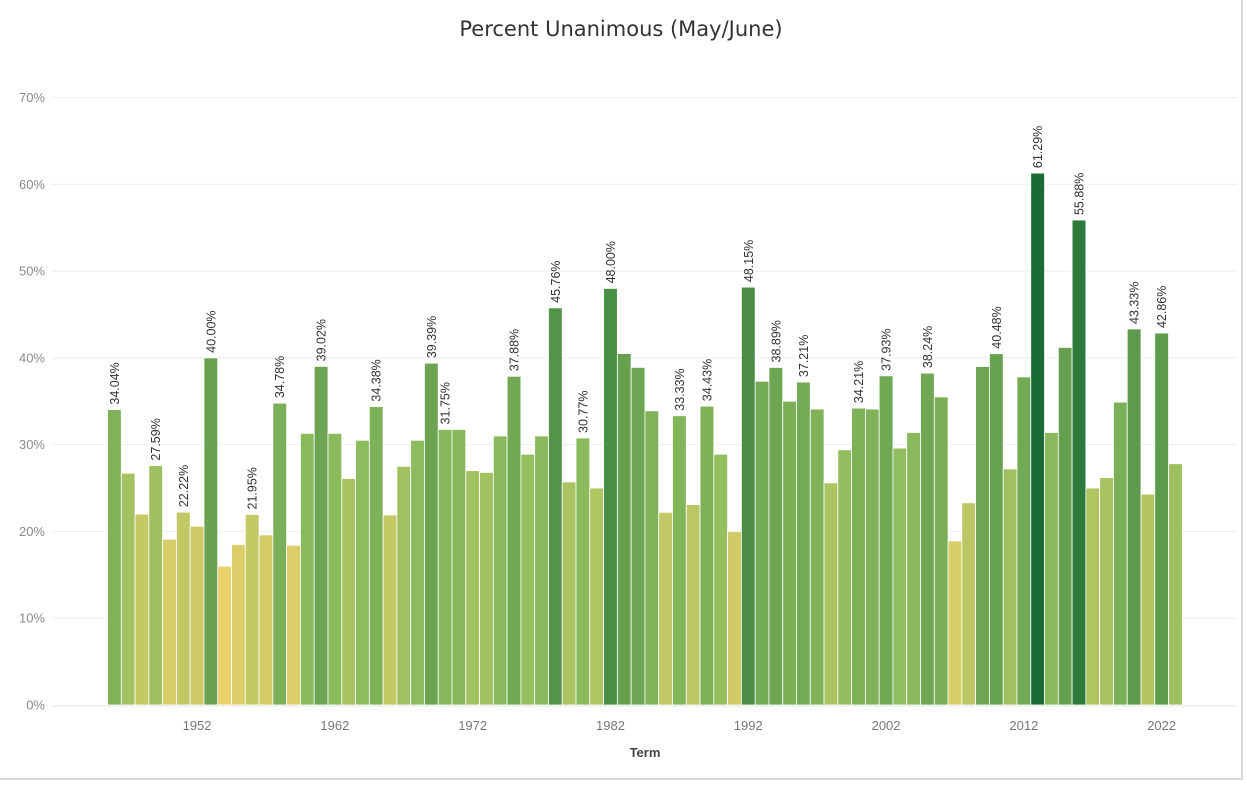 The image size is (1247, 786). Describe the element at coordinates (886, 725) in the screenshot. I see `x-tick-label: 2002` at that location.